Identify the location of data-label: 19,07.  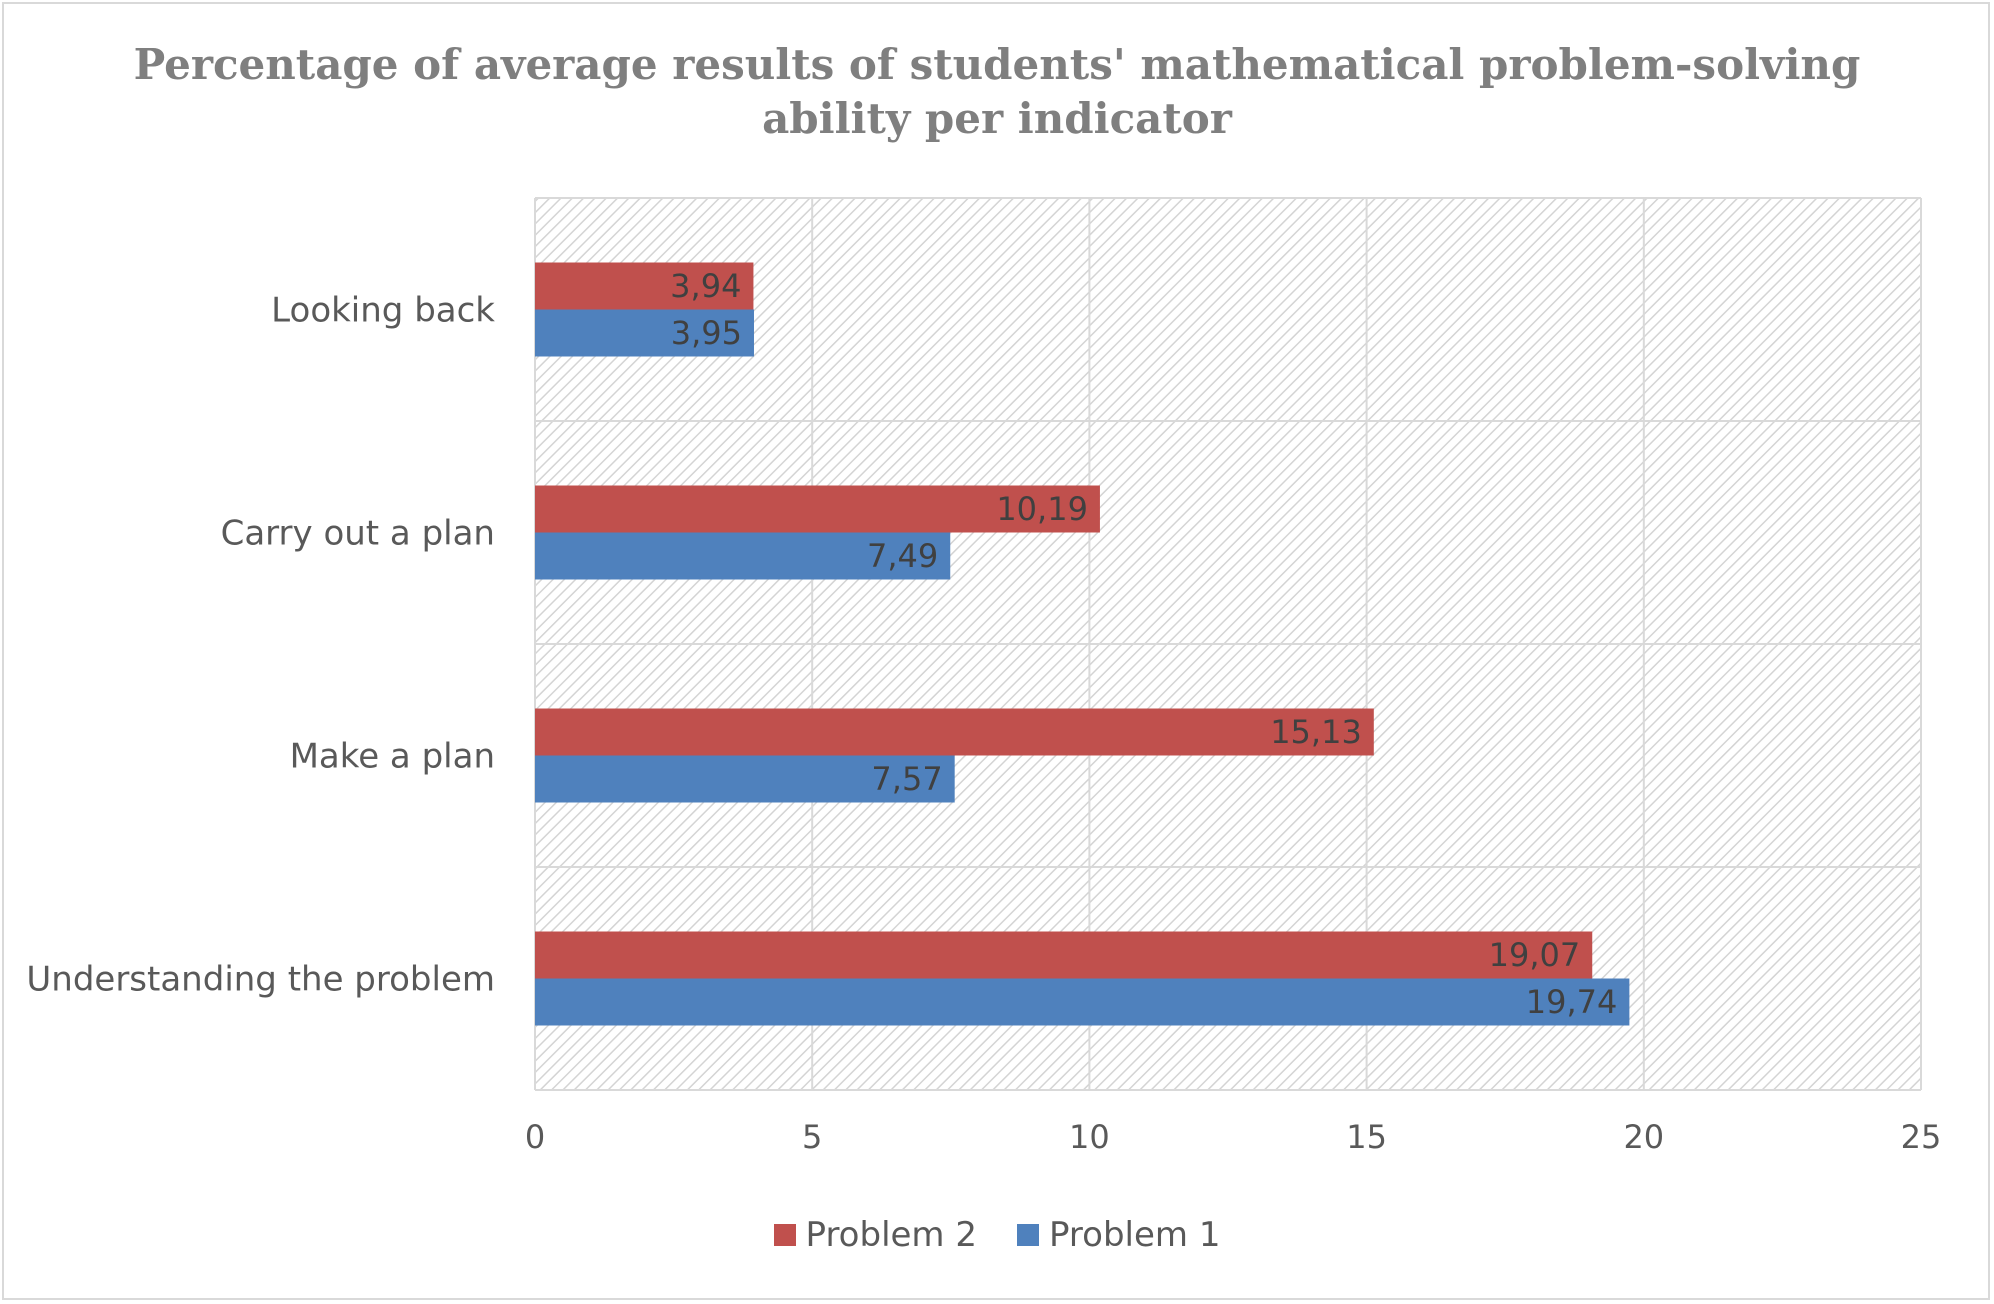
(1535, 955).